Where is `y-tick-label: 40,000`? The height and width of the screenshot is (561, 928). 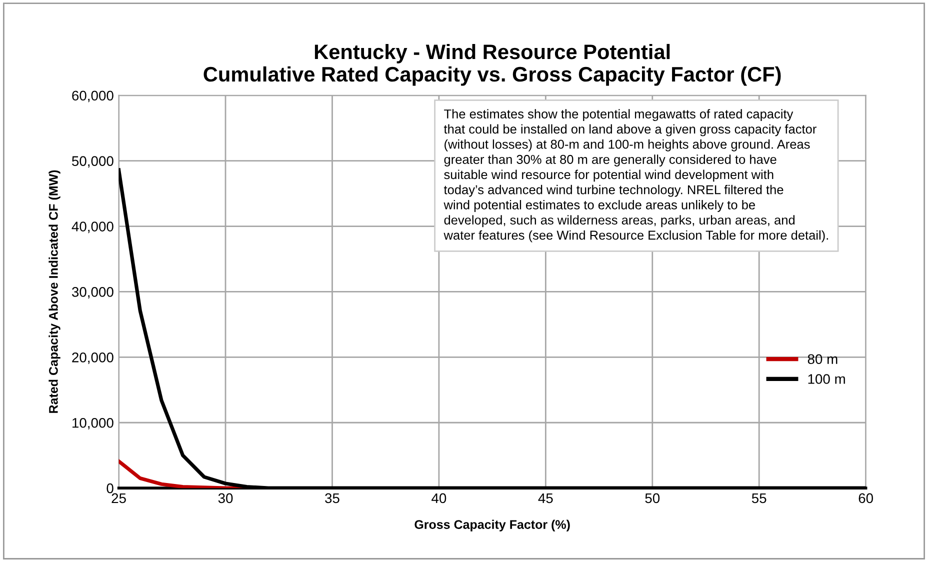
y-tick-label: 40,000 is located at coordinates (93, 228).